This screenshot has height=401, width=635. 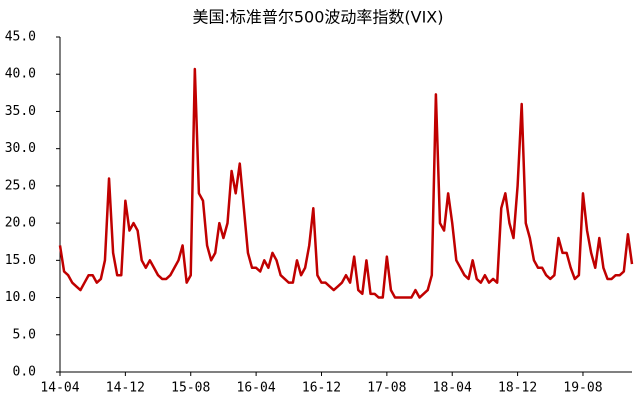 I want to click on chart-title: 美国:标准普尔500波动率指数(VIX), so click(x=317, y=17).